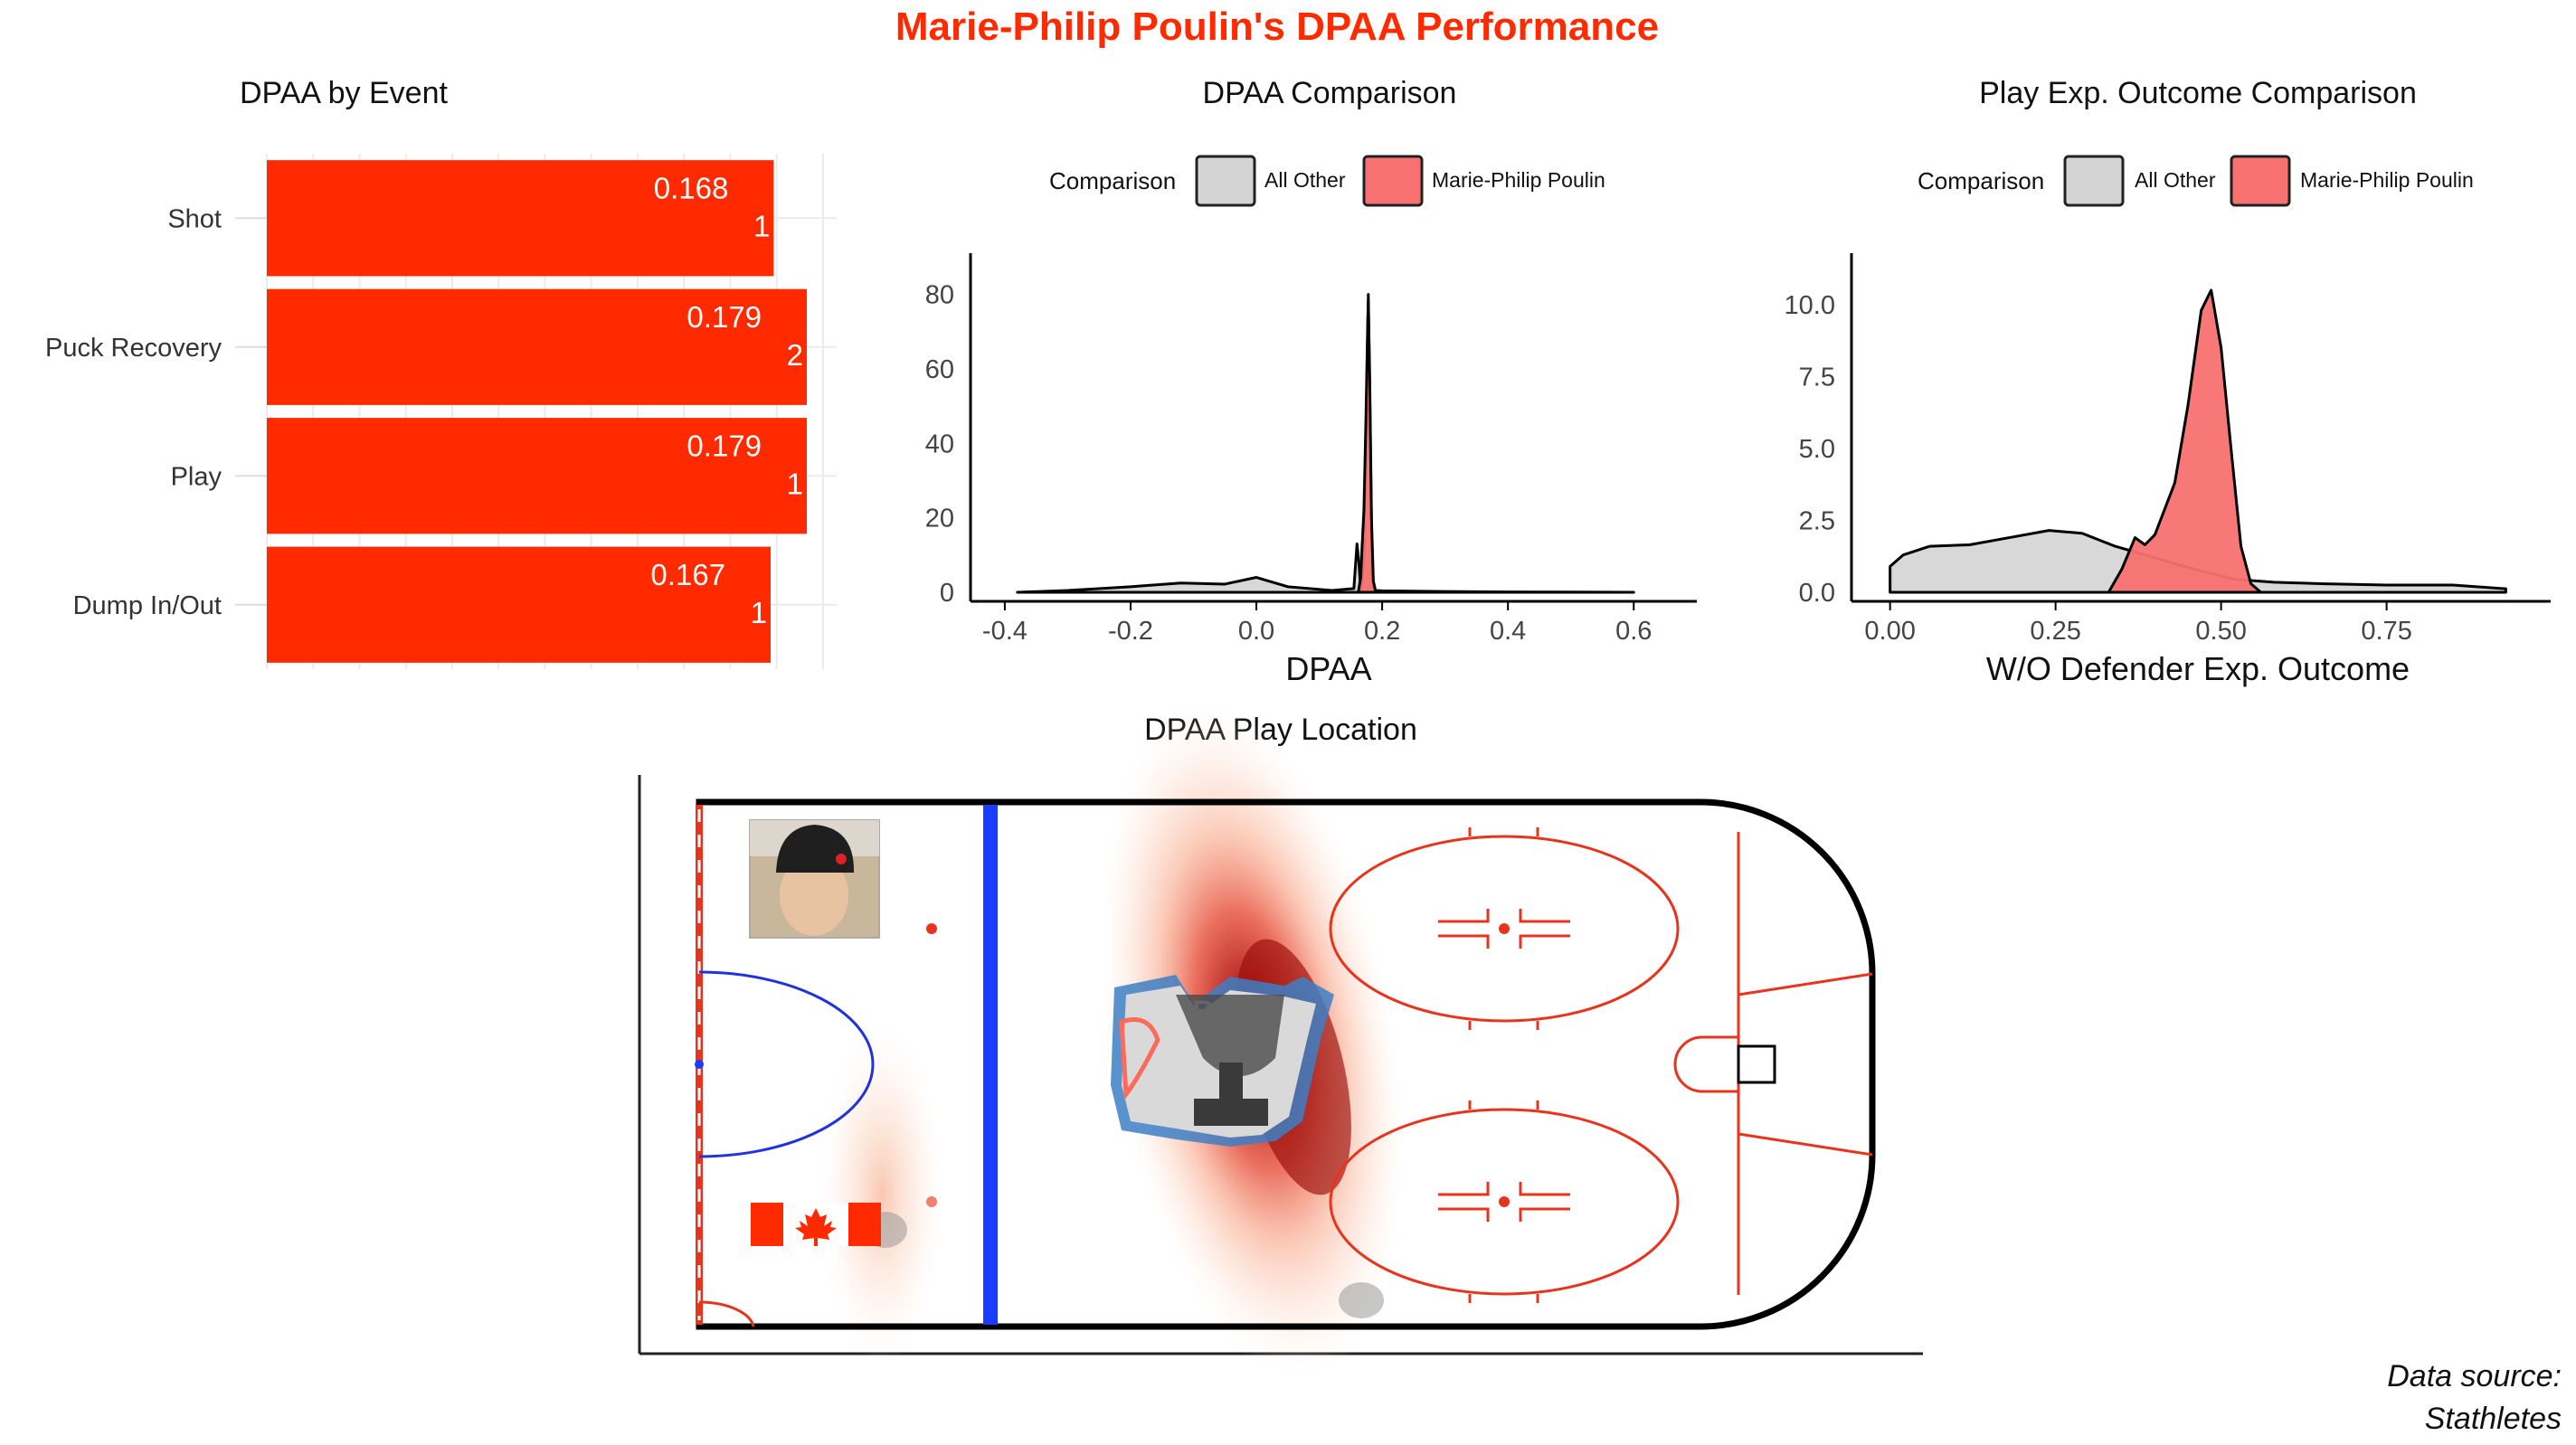  I want to click on heat-blob-left, so click(882, 1194).